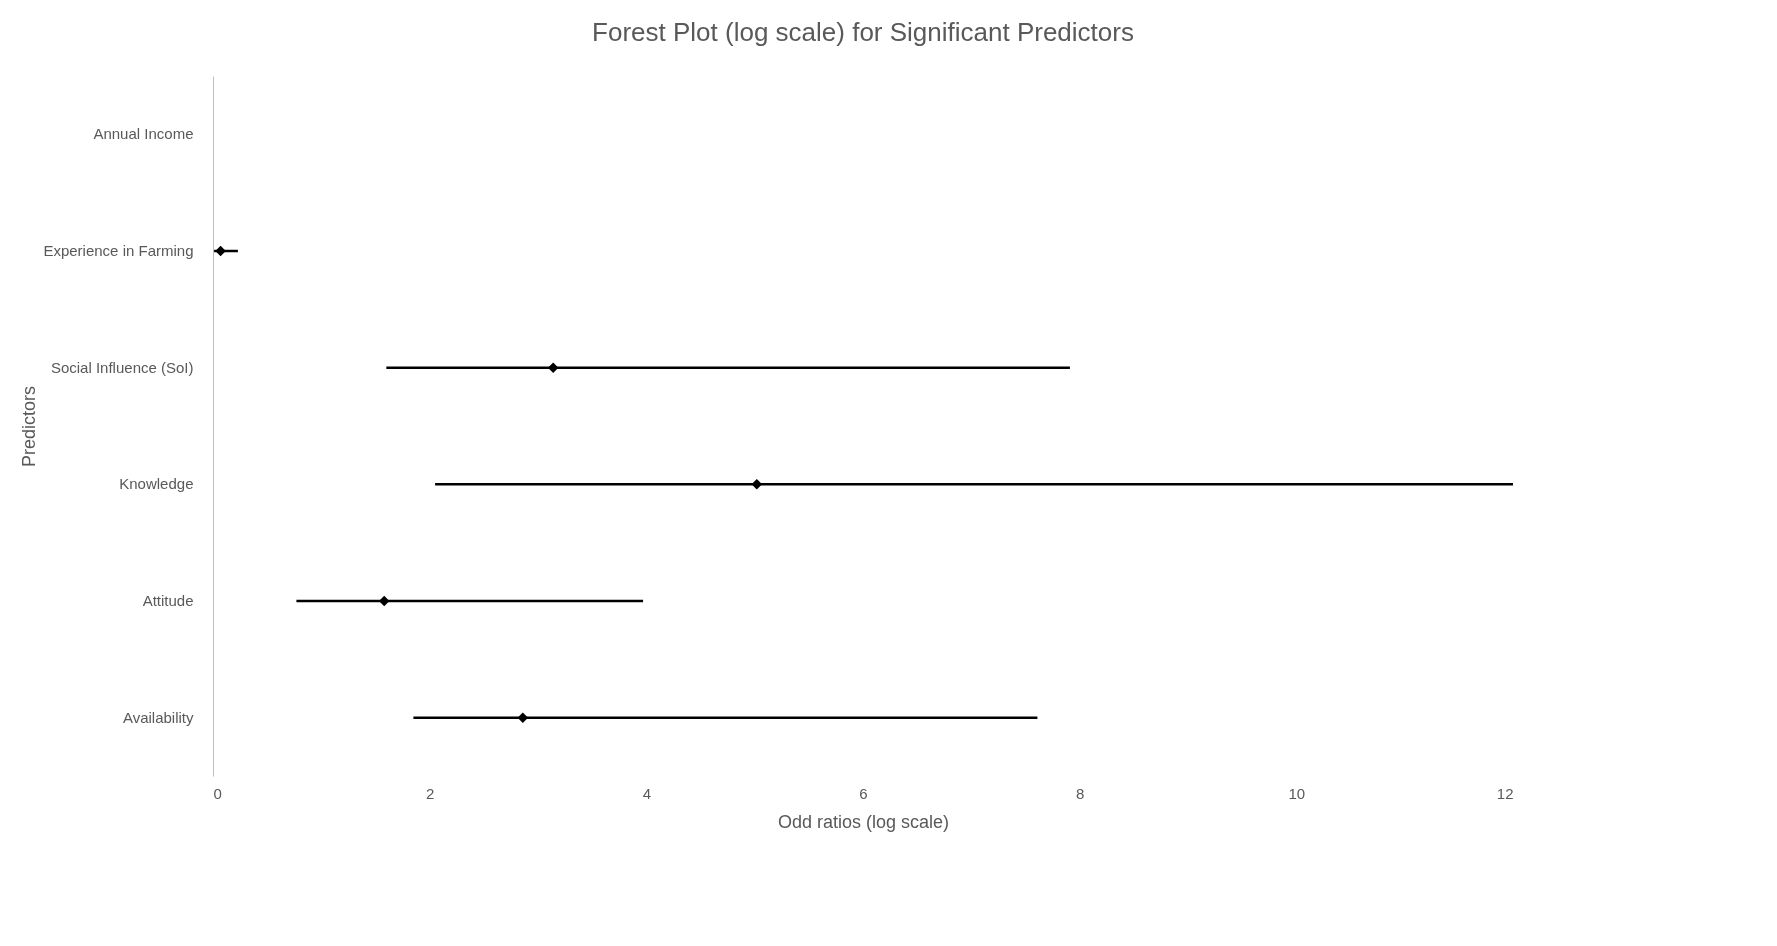 This screenshot has height=946, width=1777. I want to click on x-tick-label: 12, so click(1505, 793).